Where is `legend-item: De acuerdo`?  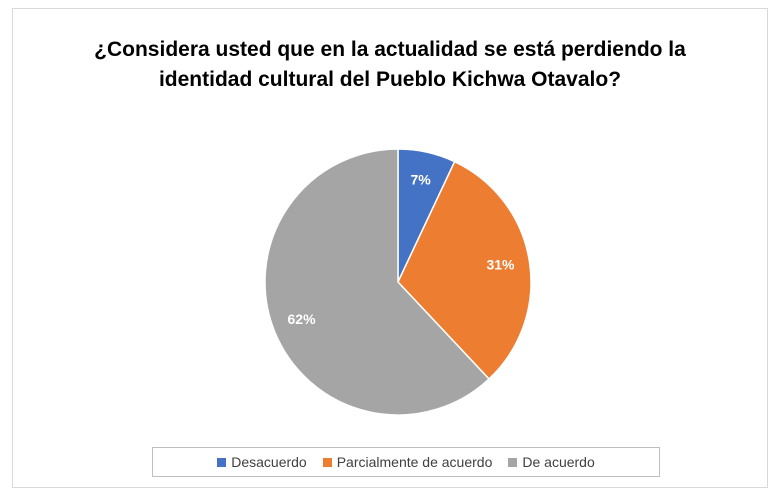
legend-item: De acuerdo is located at coordinates (551, 462).